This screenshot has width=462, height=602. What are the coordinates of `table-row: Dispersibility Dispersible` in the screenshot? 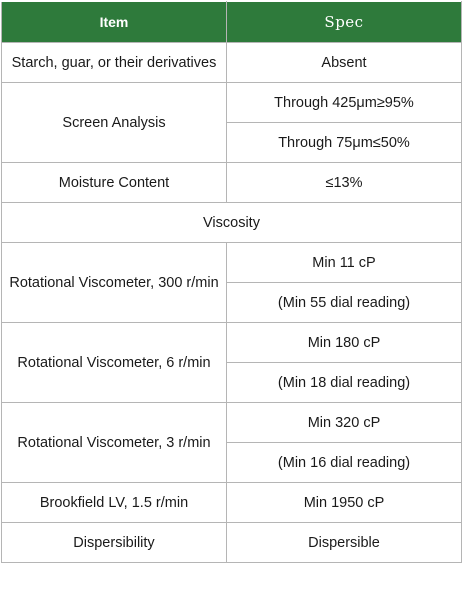 It's located at (231, 542).